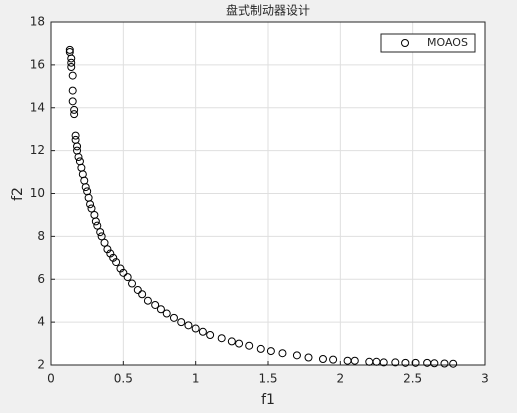 The height and width of the screenshot is (413, 517). What do you see at coordinates (123, 379) in the screenshot?
I see `x-tick-label: 0.5` at bounding box center [123, 379].